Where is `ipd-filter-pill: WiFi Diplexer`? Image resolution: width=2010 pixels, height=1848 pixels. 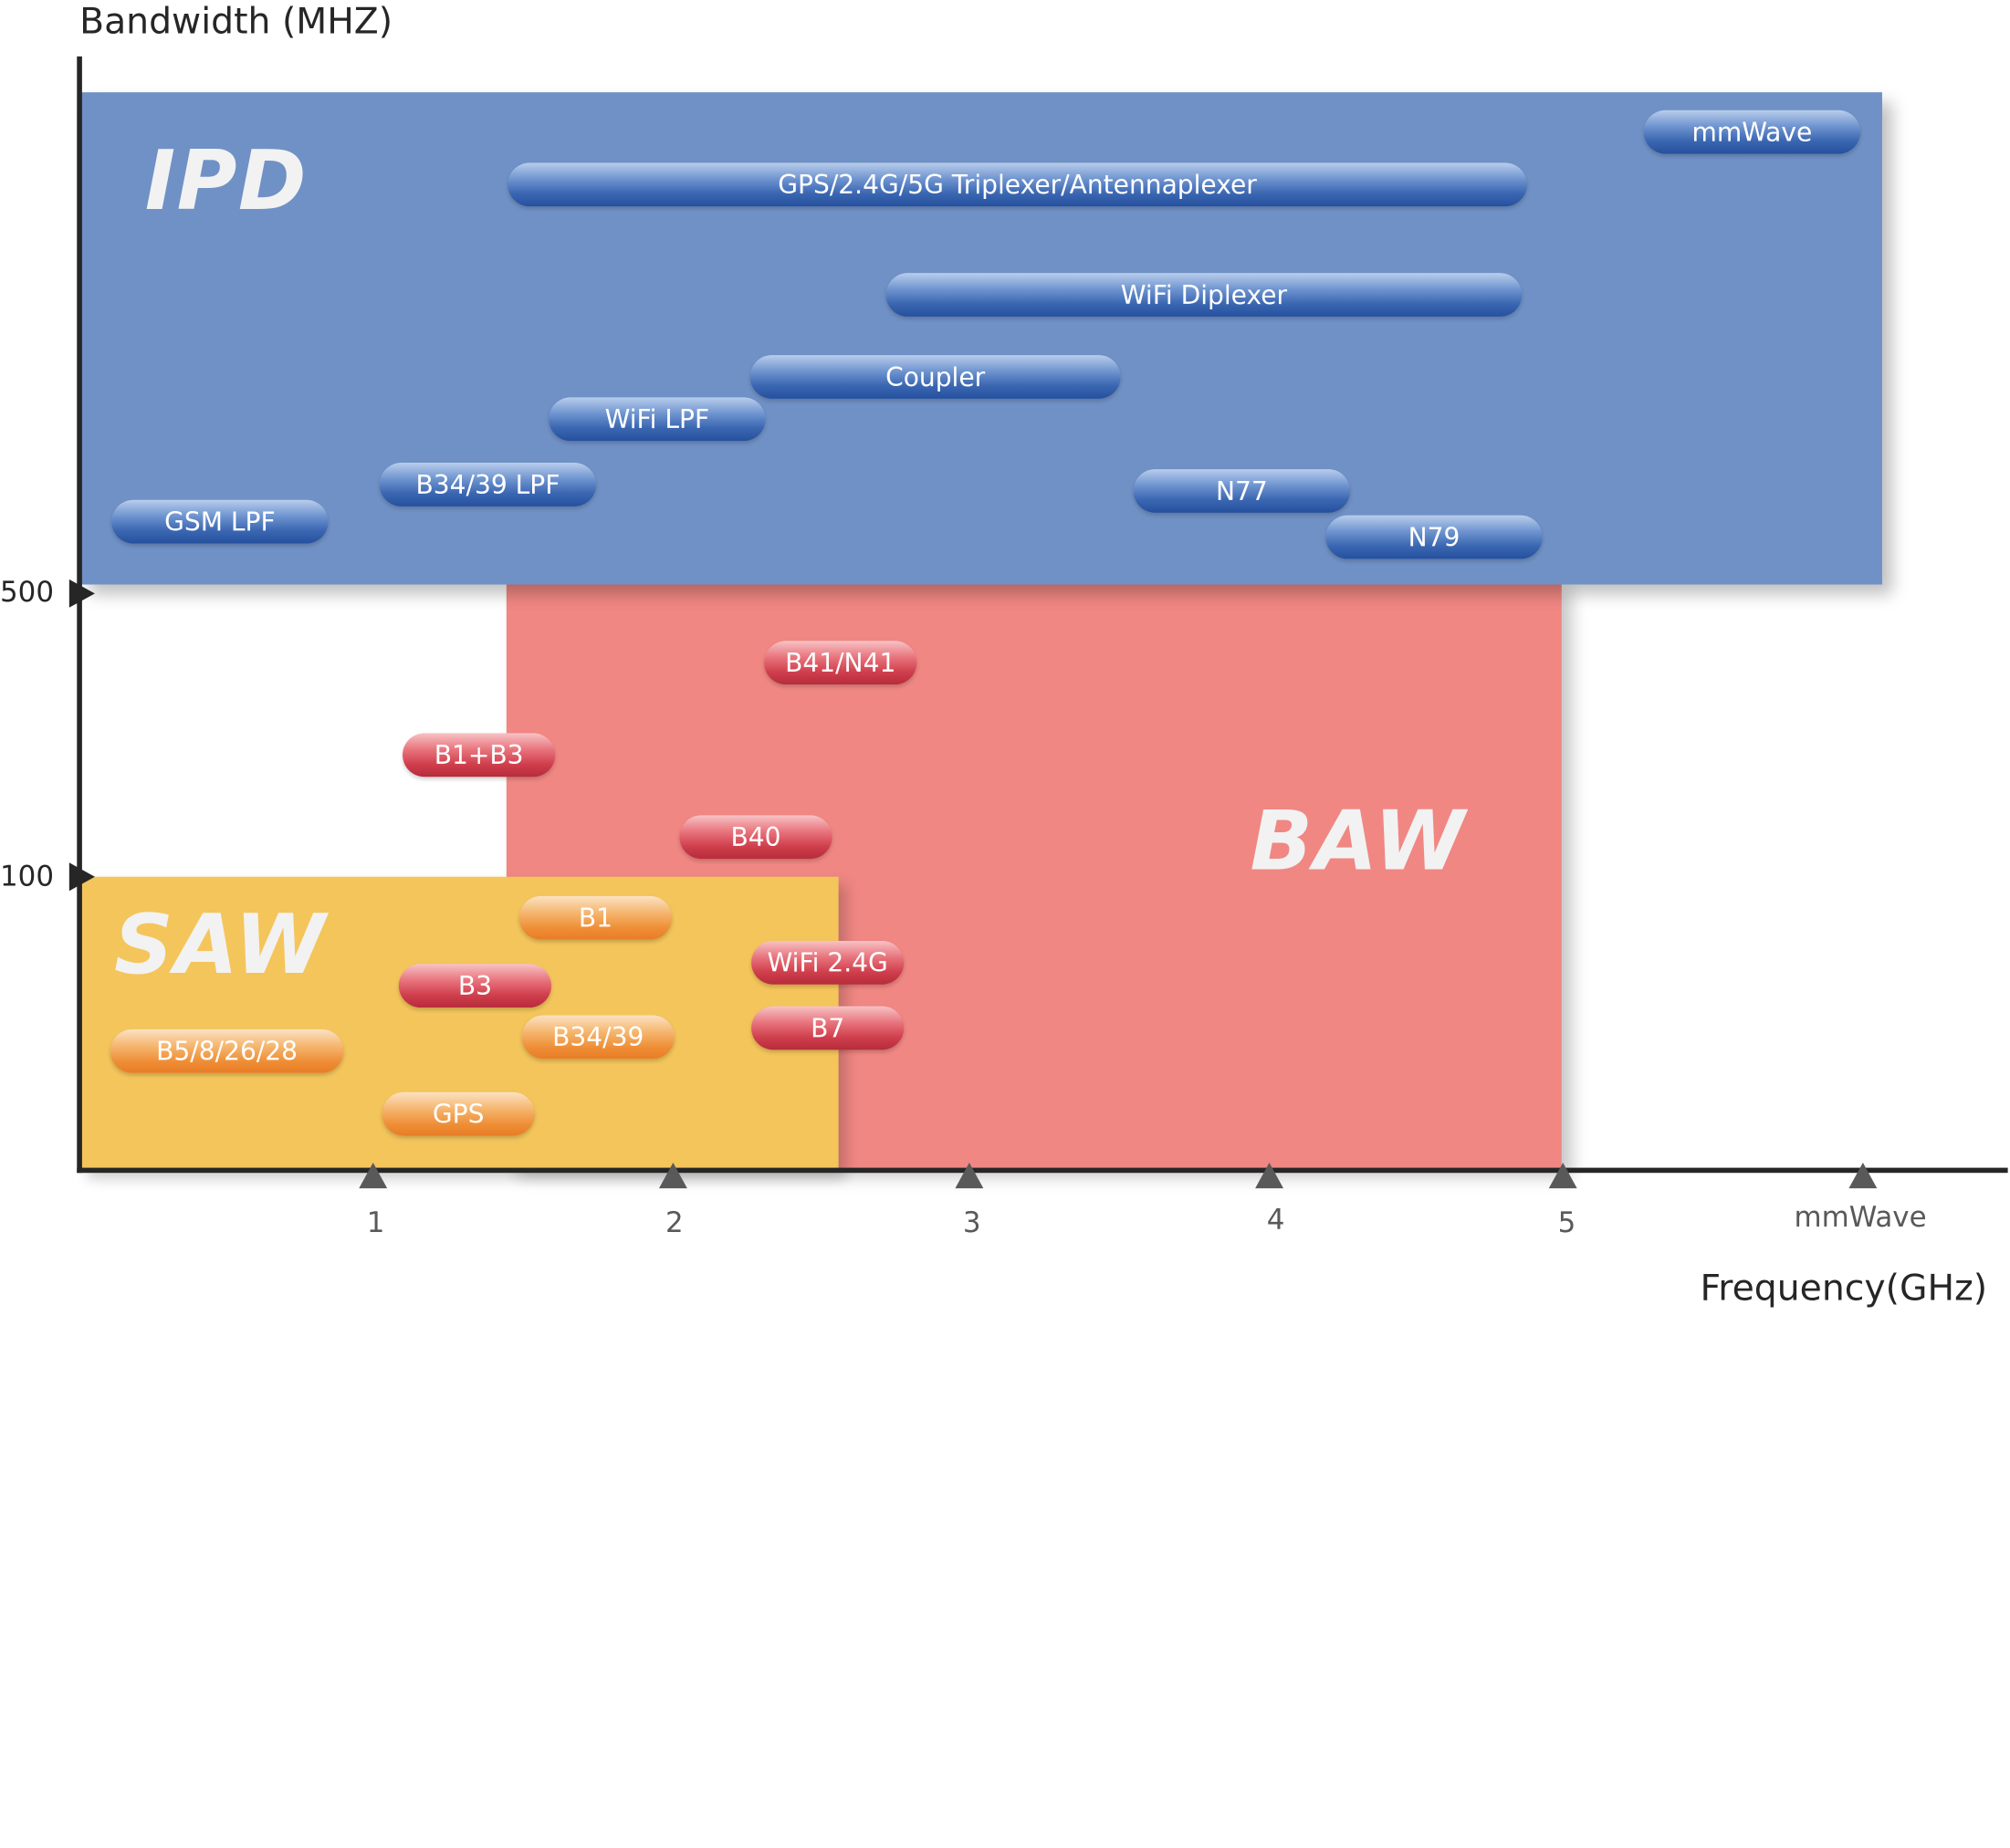
ipd-filter-pill: WiFi Diplexer is located at coordinates (1204, 295).